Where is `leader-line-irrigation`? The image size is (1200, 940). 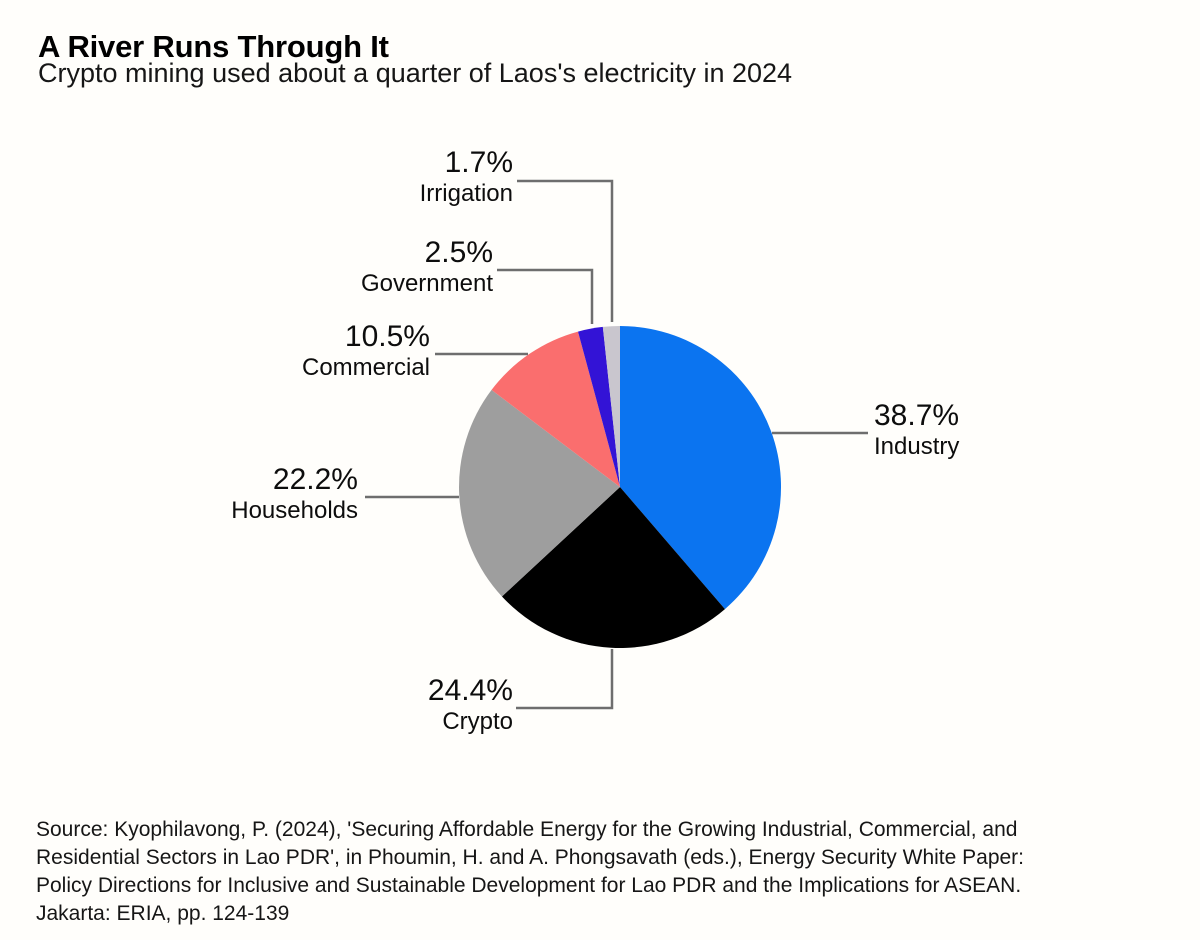 leader-line-irrigation is located at coordinates (565, 250).